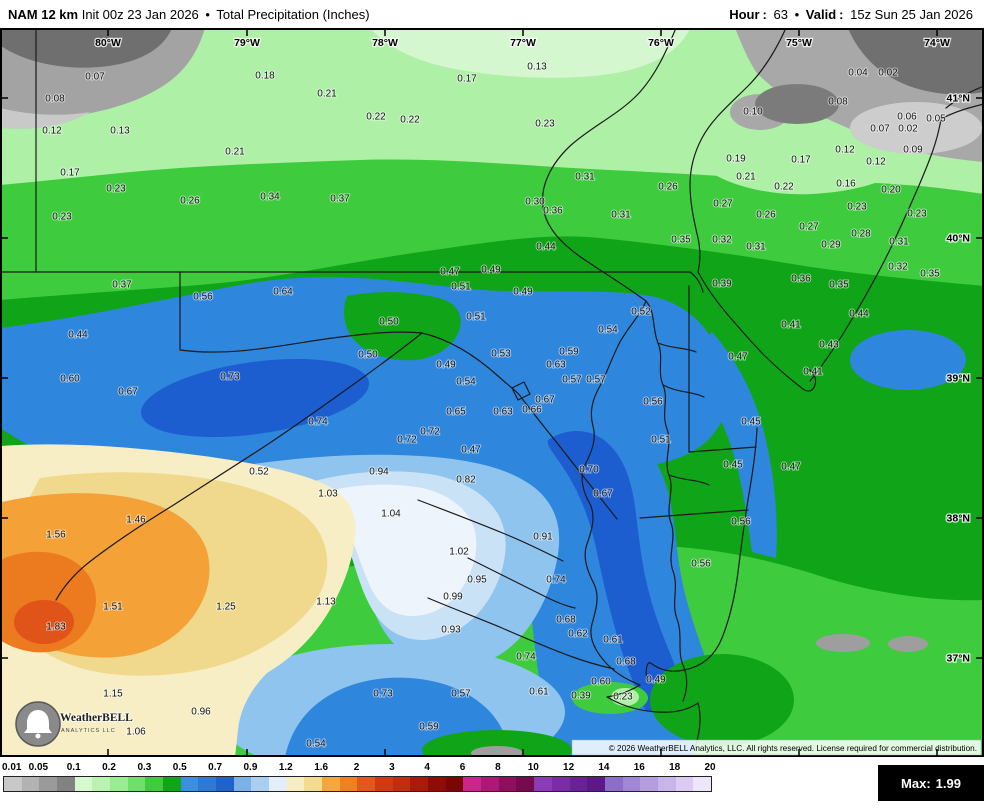 This screenshot has height=808, width=984. What do you see at coordinates (521, 391) in the screenshot?
I see `border-dc` at bounding box center [521, 391].